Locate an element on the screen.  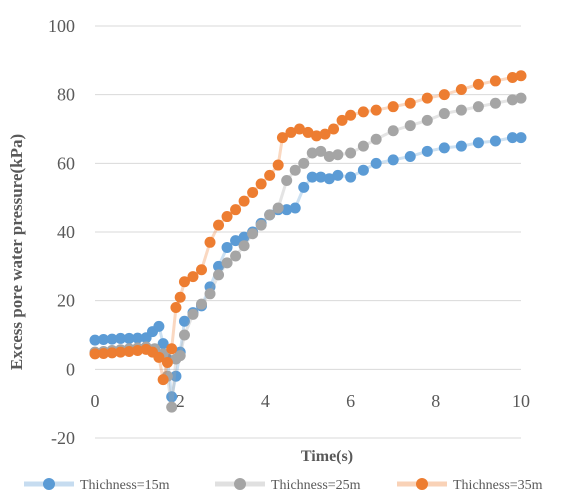
y-tick-label: 60 is located at coordinates (66, 163).